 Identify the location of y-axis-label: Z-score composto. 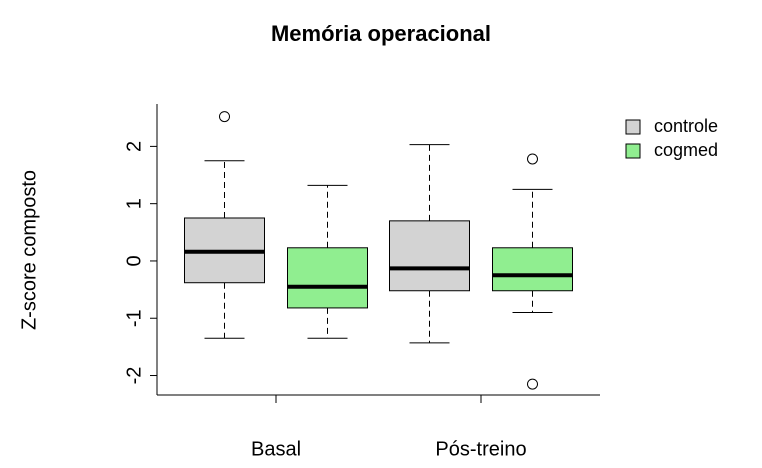
(29, 250).